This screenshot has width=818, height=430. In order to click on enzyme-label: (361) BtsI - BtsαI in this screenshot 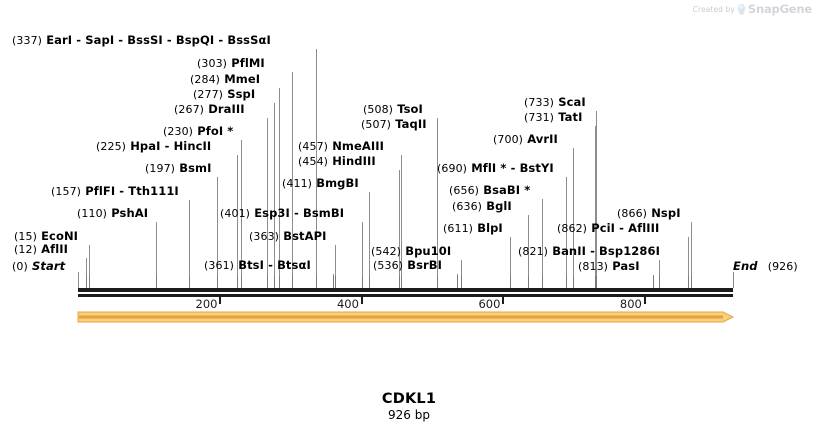, I will do `click(257, 266)`.